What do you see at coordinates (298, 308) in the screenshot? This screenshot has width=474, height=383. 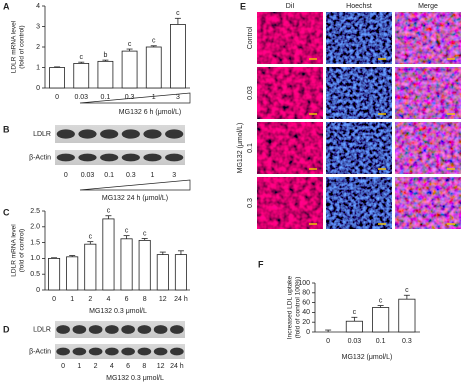 I see `y-axis-label: (fold of control 100%)` at bounding box center [298, 308].